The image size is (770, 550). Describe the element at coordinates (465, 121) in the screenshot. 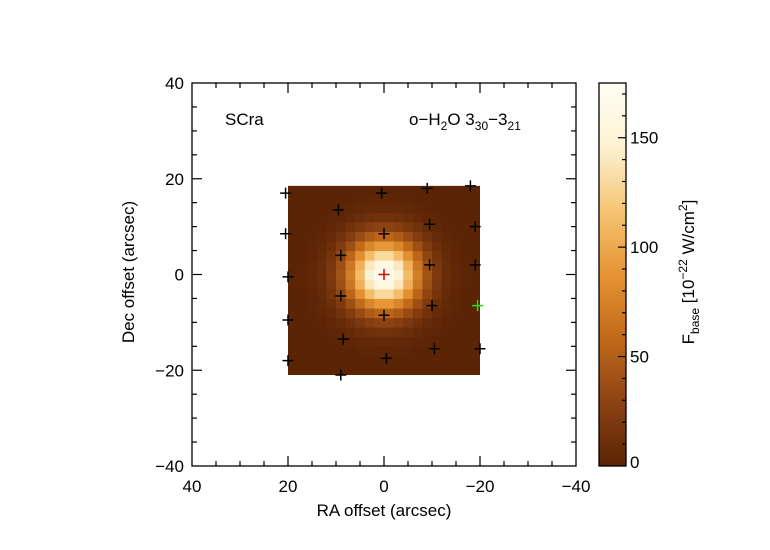

I see `line-label: o−H2O 330−321` at that location.